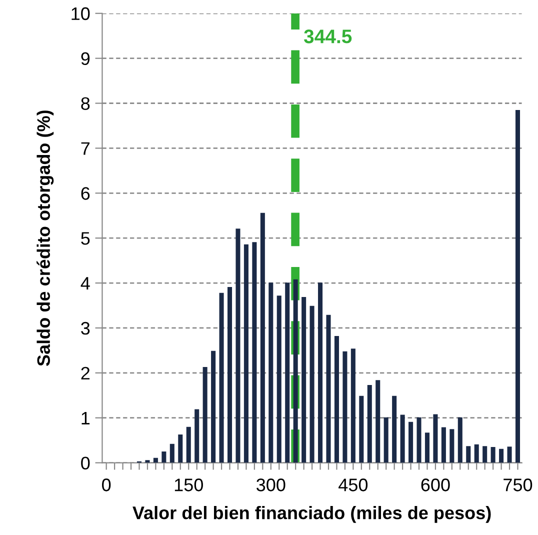 Image resolution: width=538 pixels, height=535 pixels. What do you see at coordinates (85, 238) in the screenshot?
I see `y-tick-label: 5` at bounding box center [85, 238].